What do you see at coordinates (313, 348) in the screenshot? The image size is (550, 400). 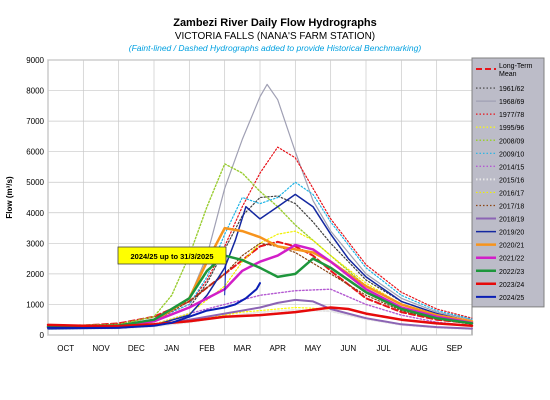 I see `x-tick-label: MAY` at bounding box center [313, 348].